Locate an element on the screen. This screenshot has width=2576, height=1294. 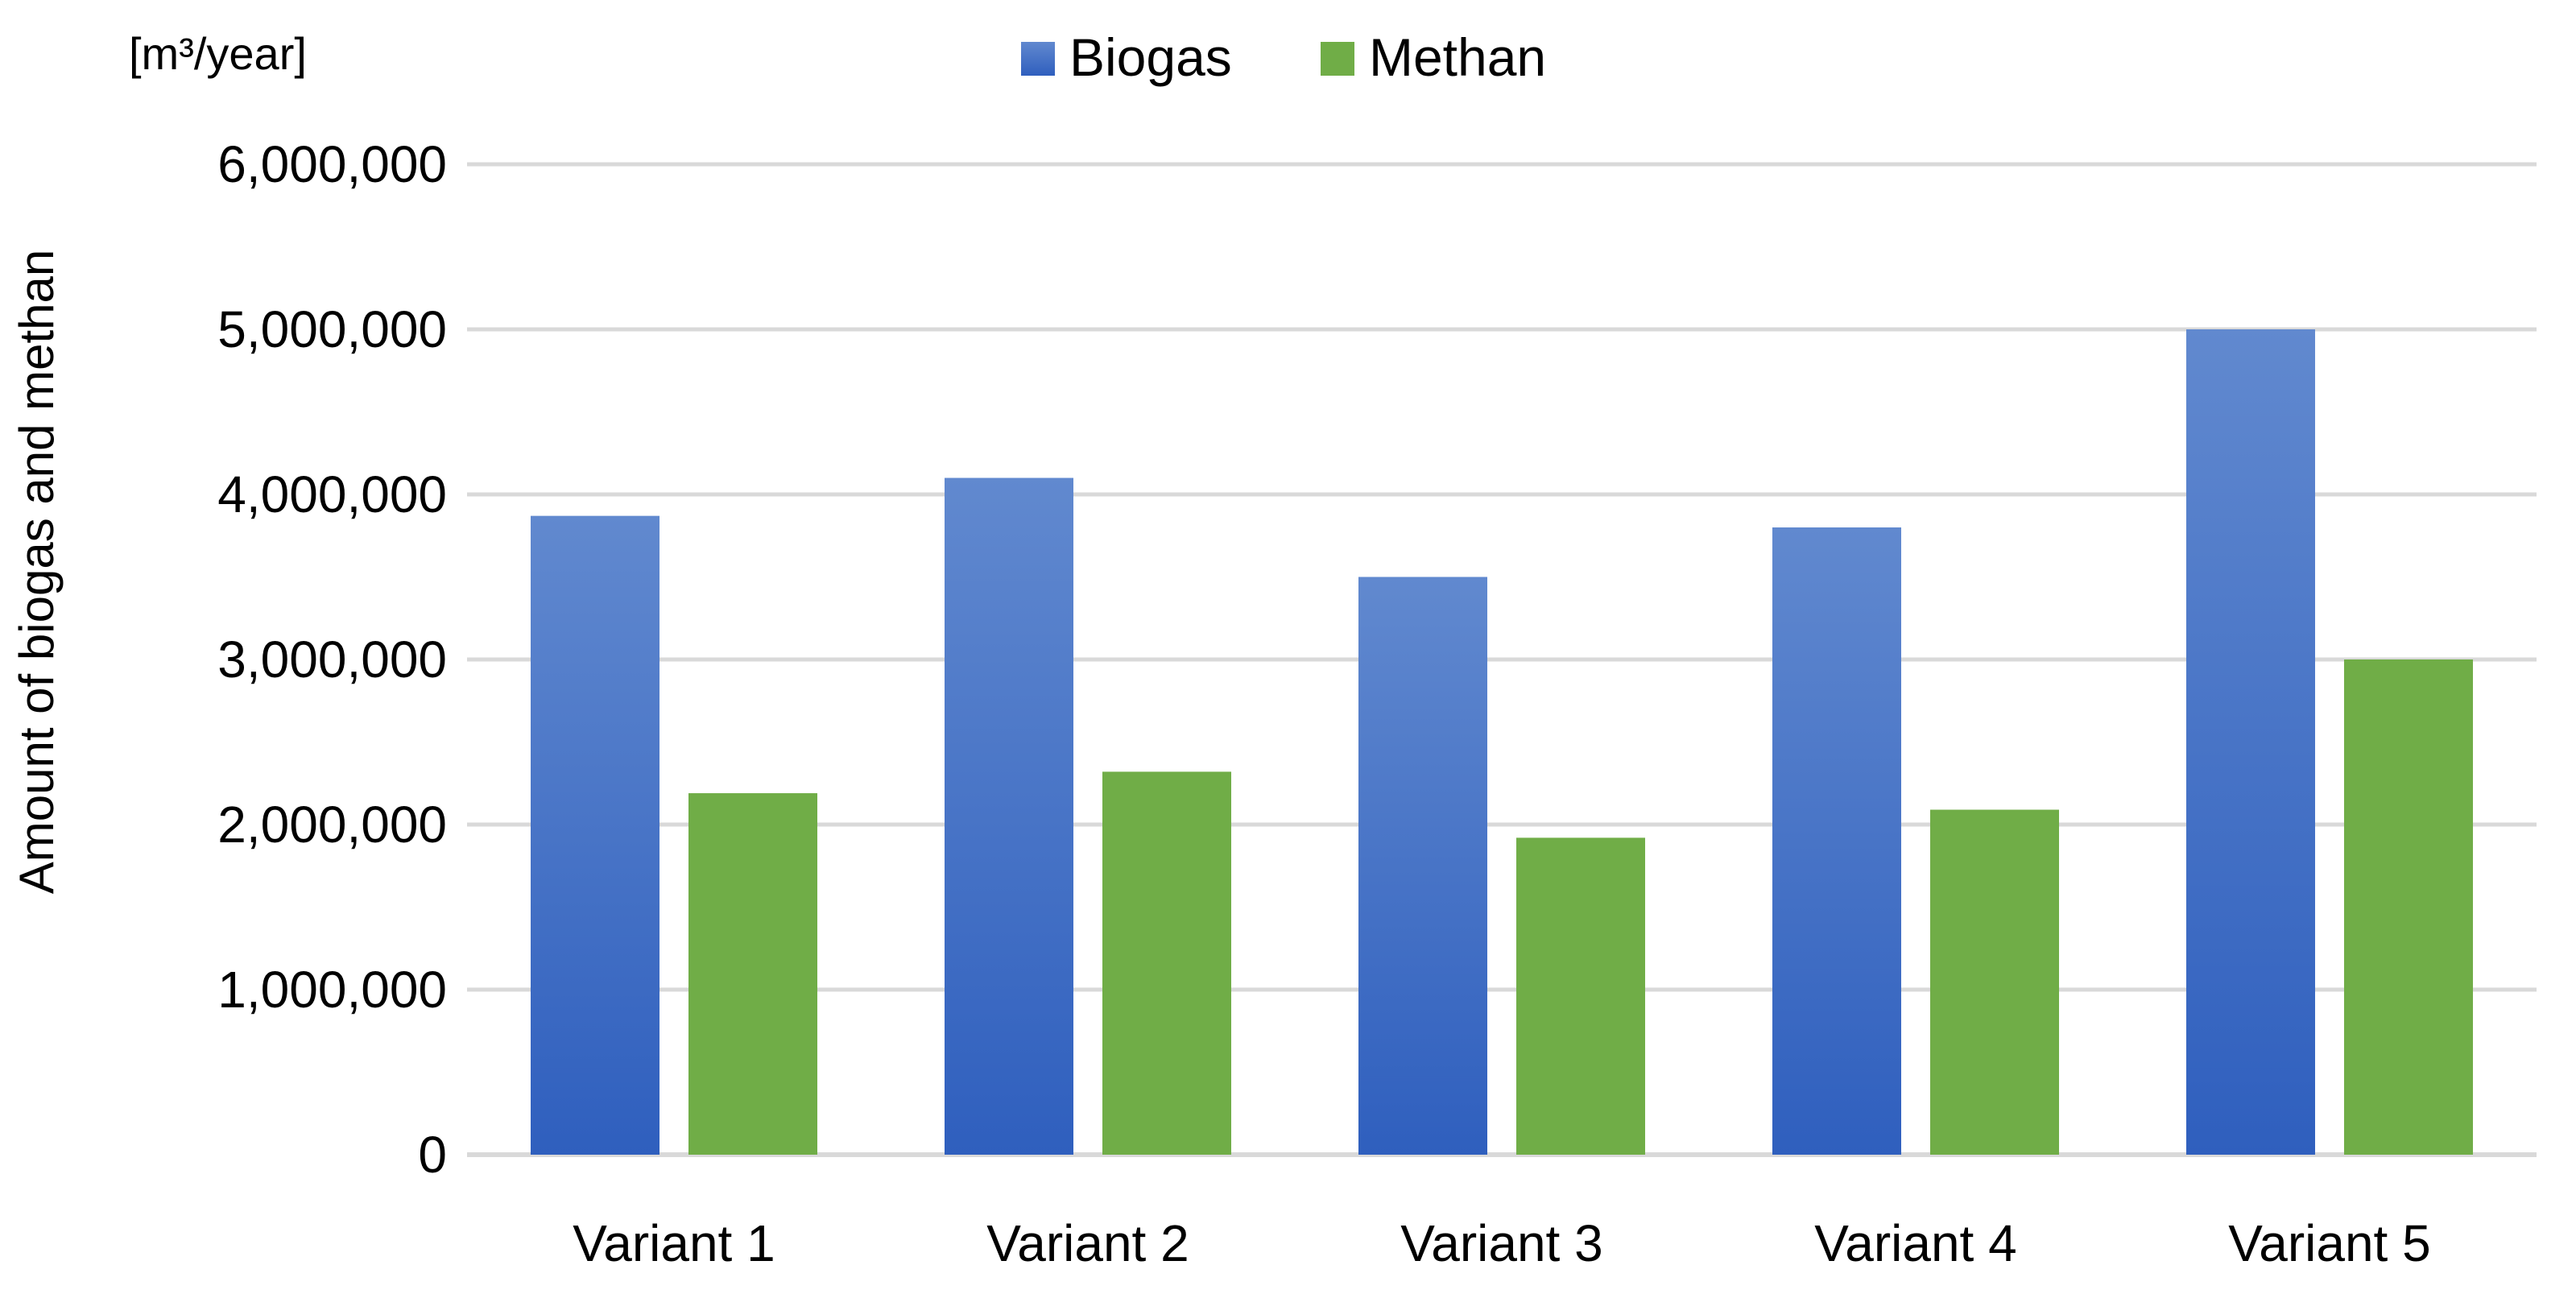
y-tick-label: 6,000,000 is located at coordinates (332, 164).